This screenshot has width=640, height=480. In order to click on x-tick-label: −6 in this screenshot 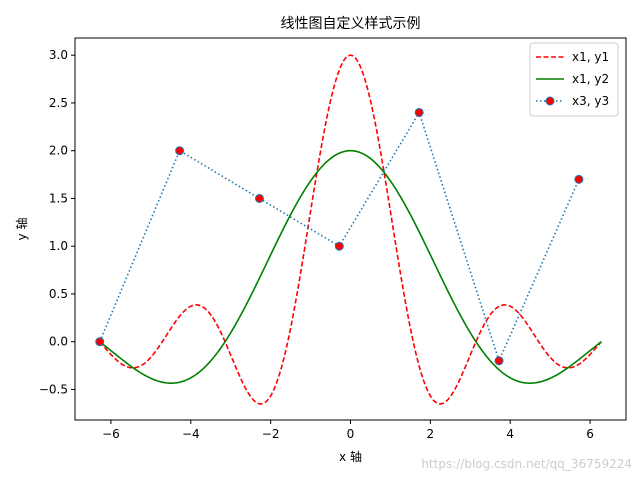, I will do `click(111, 434)`.